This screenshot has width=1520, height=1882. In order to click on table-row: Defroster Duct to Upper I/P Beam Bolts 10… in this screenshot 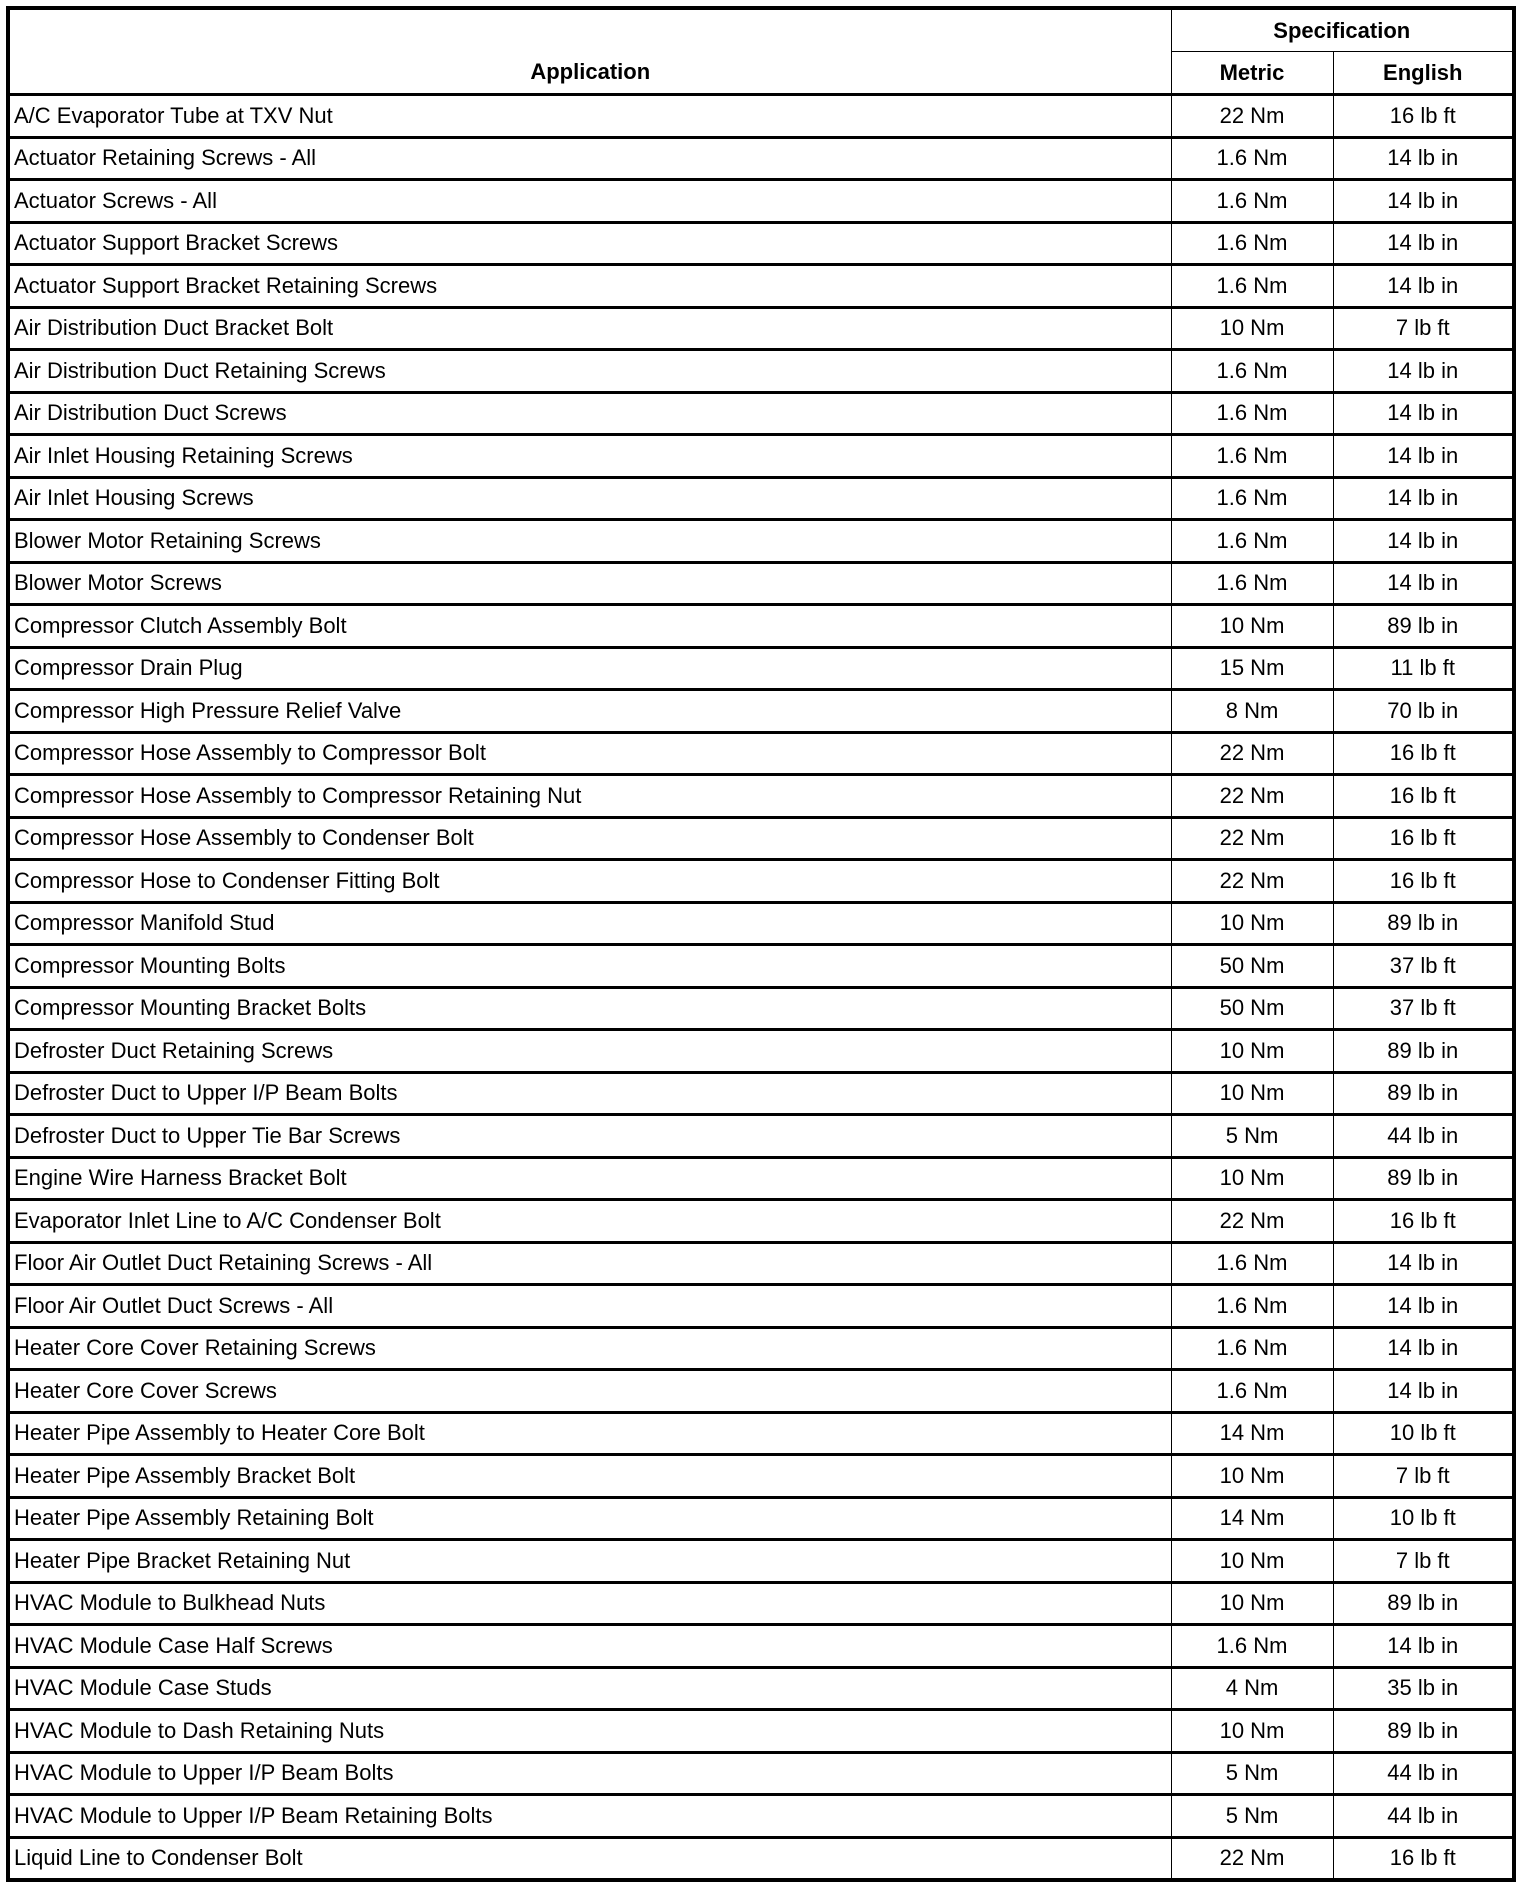, I will do `click(761, 1093)`.